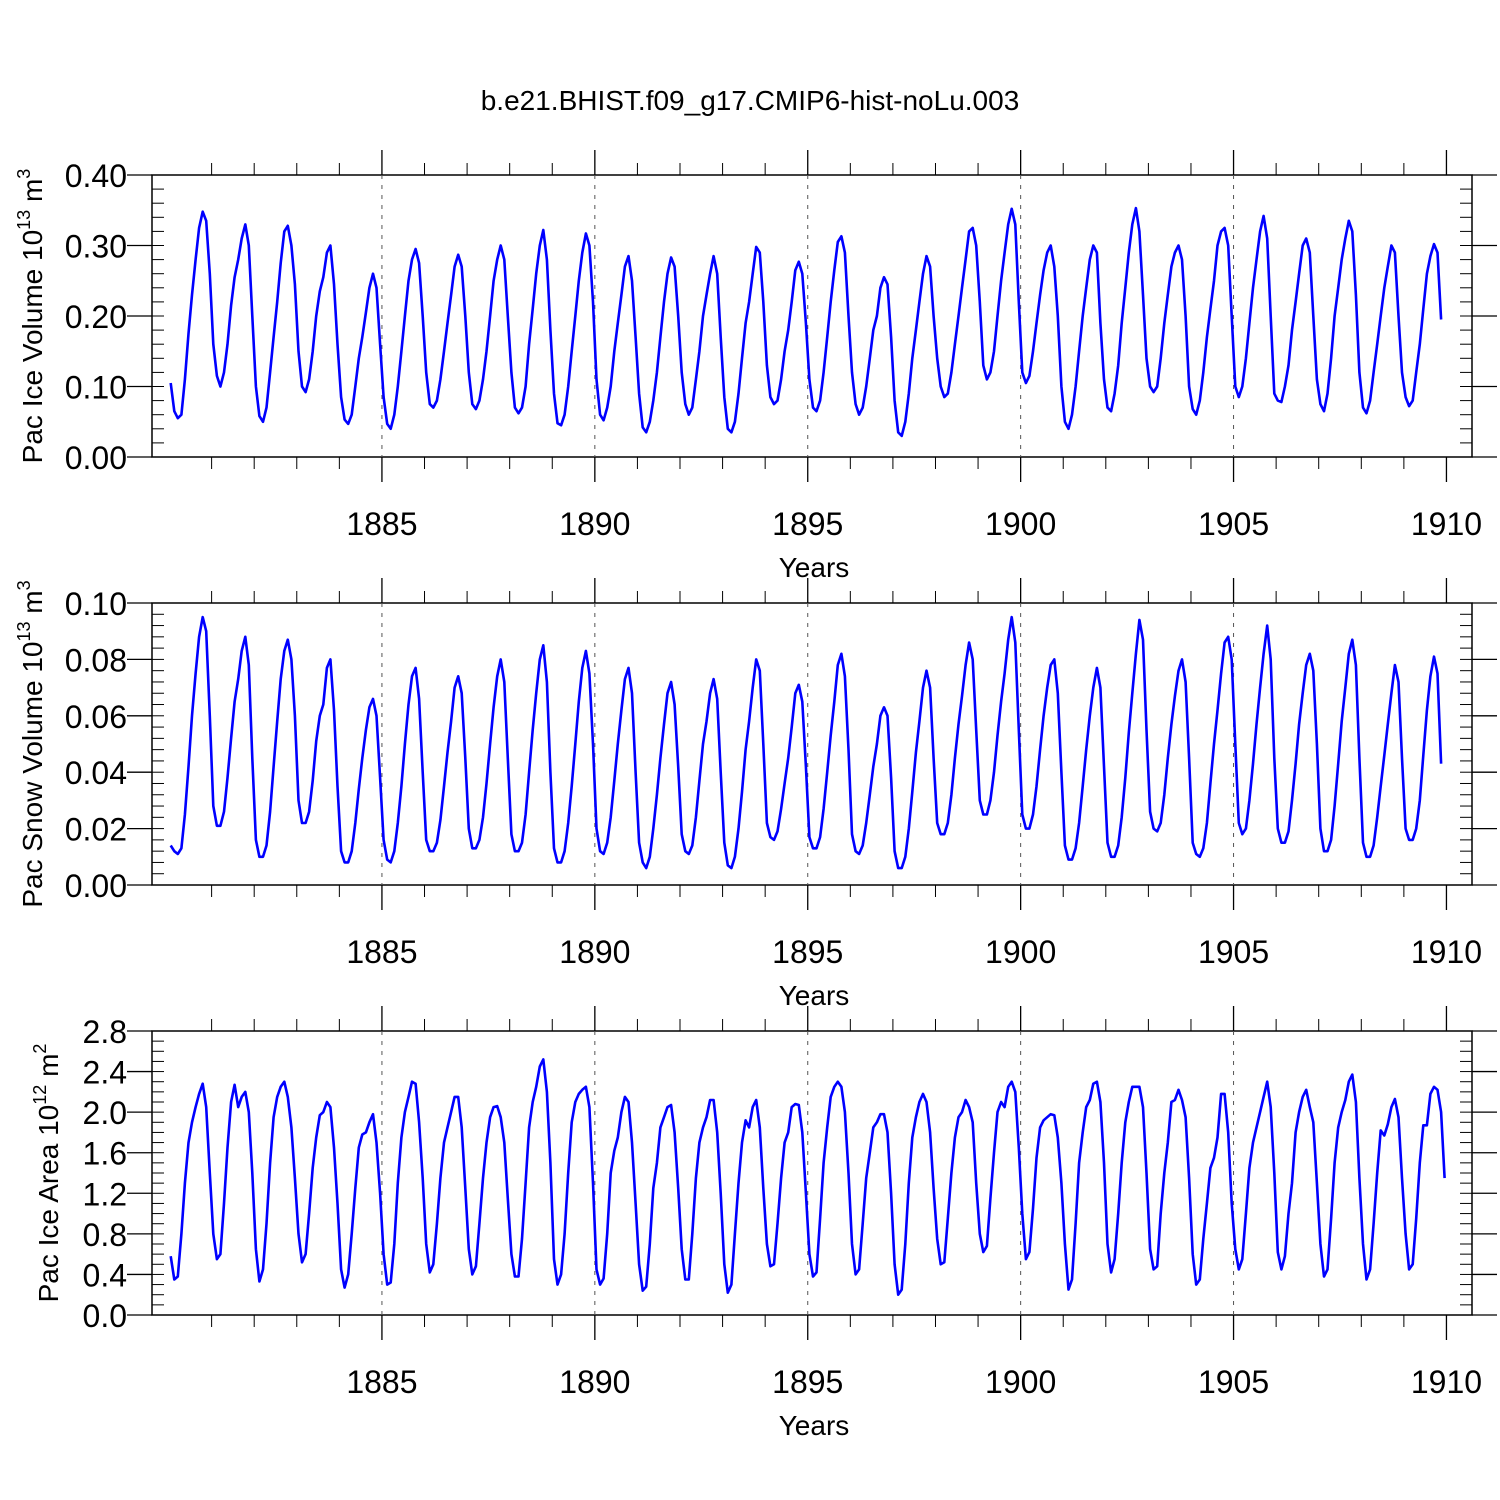 The width and height of the screenshot is (1500, 1500). What do you see at coordinates (105, 1194) in the screenshot?
I see `y-tick-label: 1.2` at bounding box center [105, 1194].